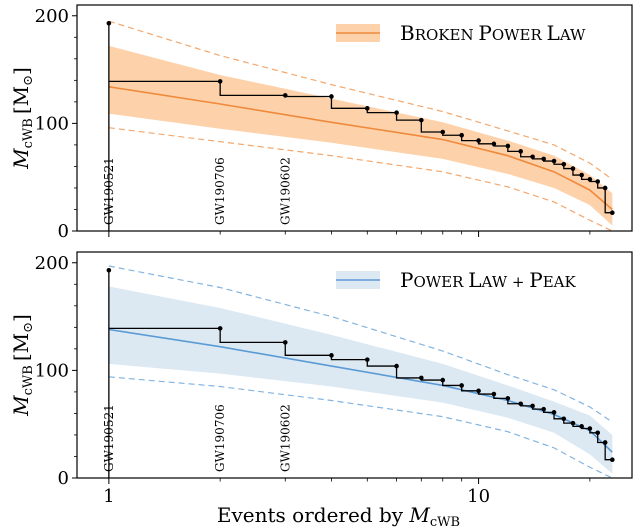  What do you see at coordinates (108, 496) in the screenshot?
I see `x-tick-label: 1` at bounding box center [108, 496].